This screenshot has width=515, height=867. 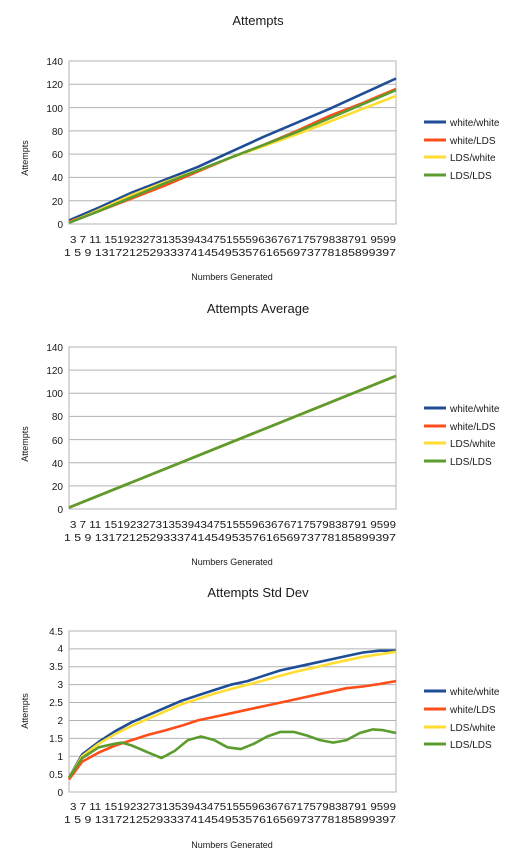 I want to click on y-tick-label: 2.5, so click(x=56, y=703).